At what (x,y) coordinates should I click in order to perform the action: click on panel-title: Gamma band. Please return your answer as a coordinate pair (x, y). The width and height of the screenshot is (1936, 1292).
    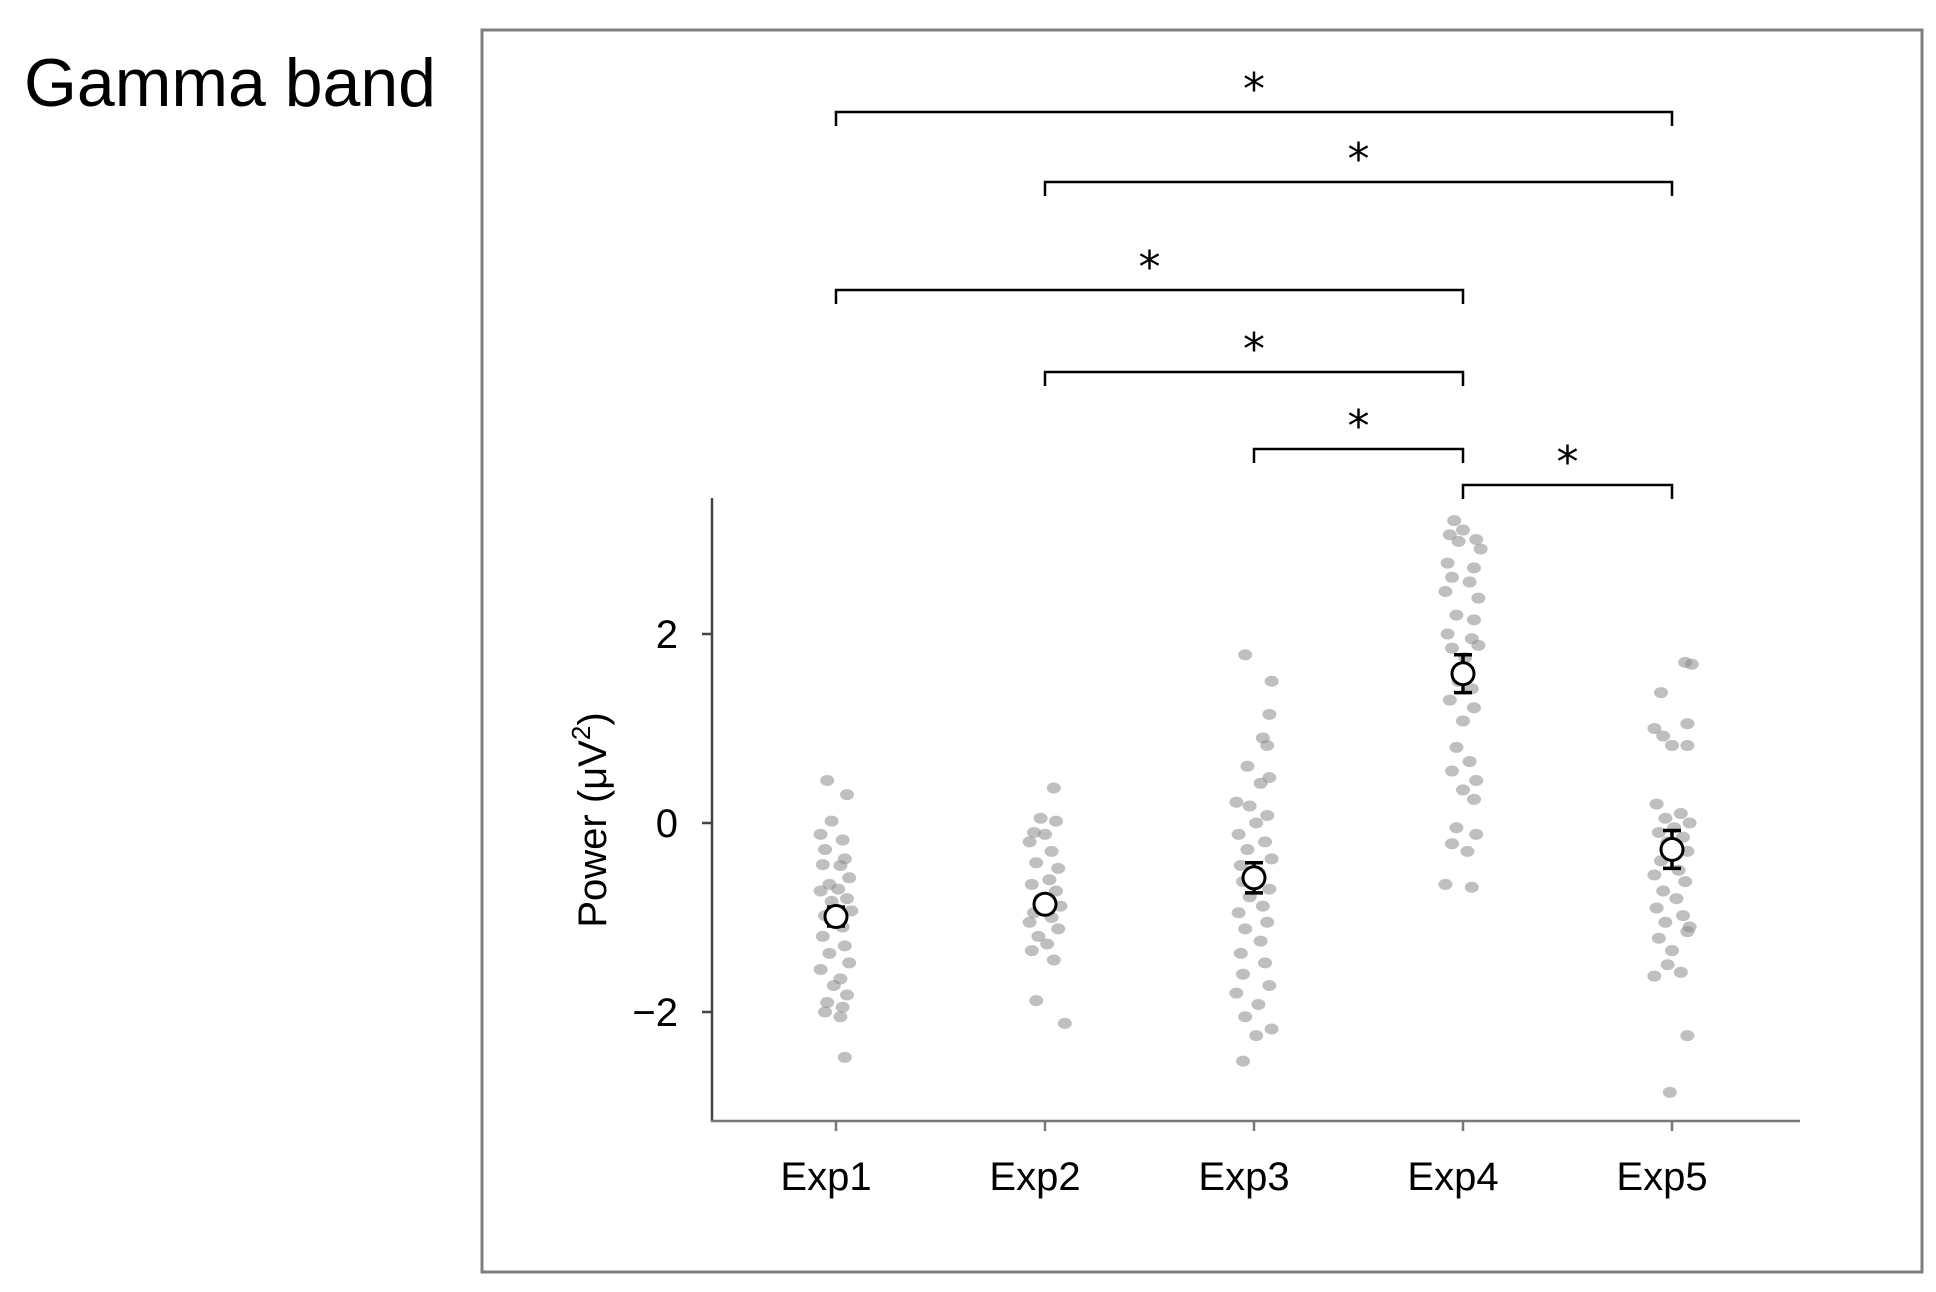
    Looking at the image, I should click on (230, 83).